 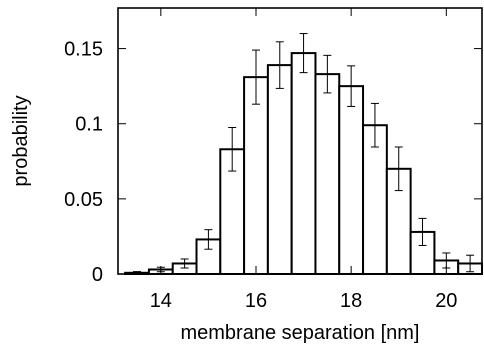 What do you see at coordinates (83, 50) in the screenshot?
I see `y-tick-label-3: 0.15` at bounding box center [83, 50].